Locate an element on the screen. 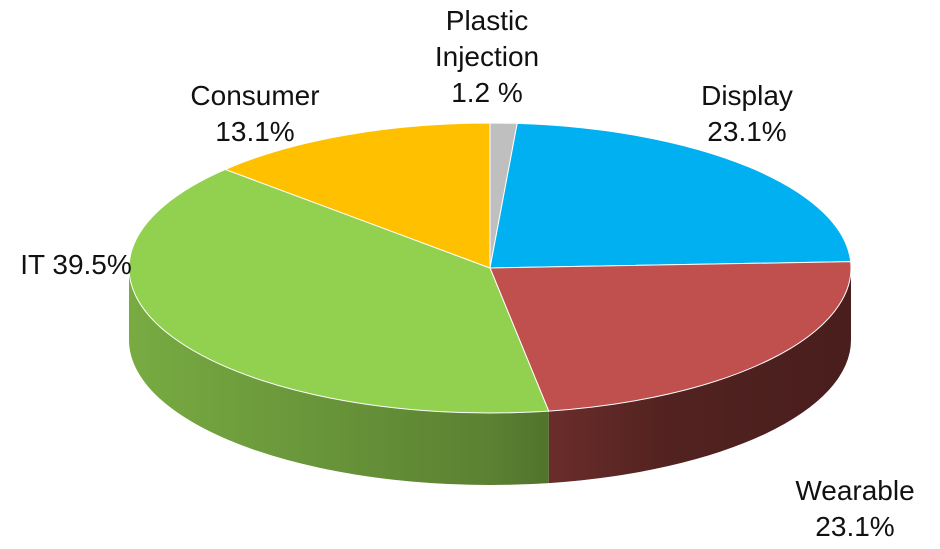 Image resolution: width=940 pixels, height=549 pixels. pie-side-wearable is located at coordinates (699, 376).